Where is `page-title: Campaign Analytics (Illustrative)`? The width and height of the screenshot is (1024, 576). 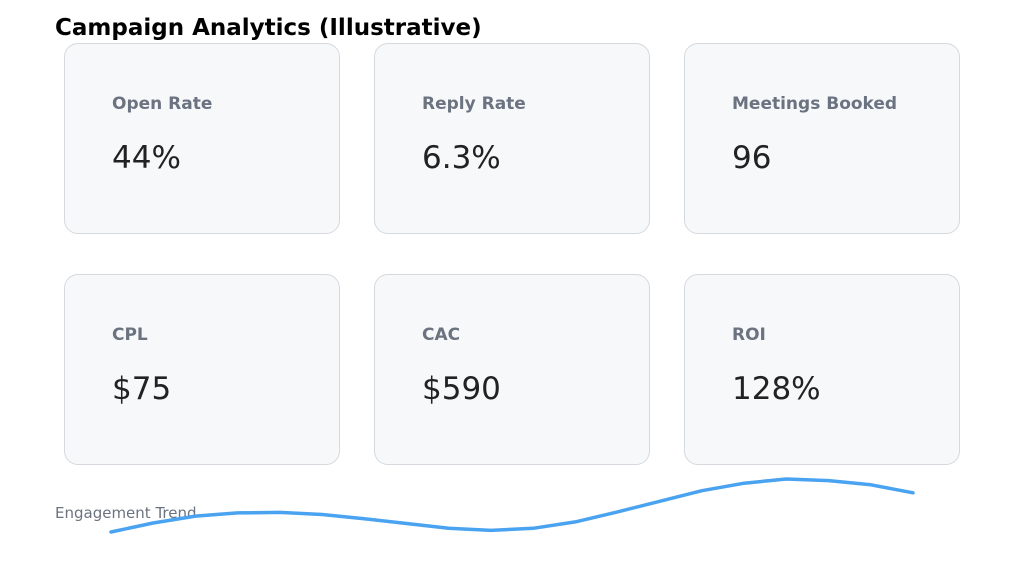
page-title: Campaign Analytics (Illustrative) is located at coordinates (268, 28).